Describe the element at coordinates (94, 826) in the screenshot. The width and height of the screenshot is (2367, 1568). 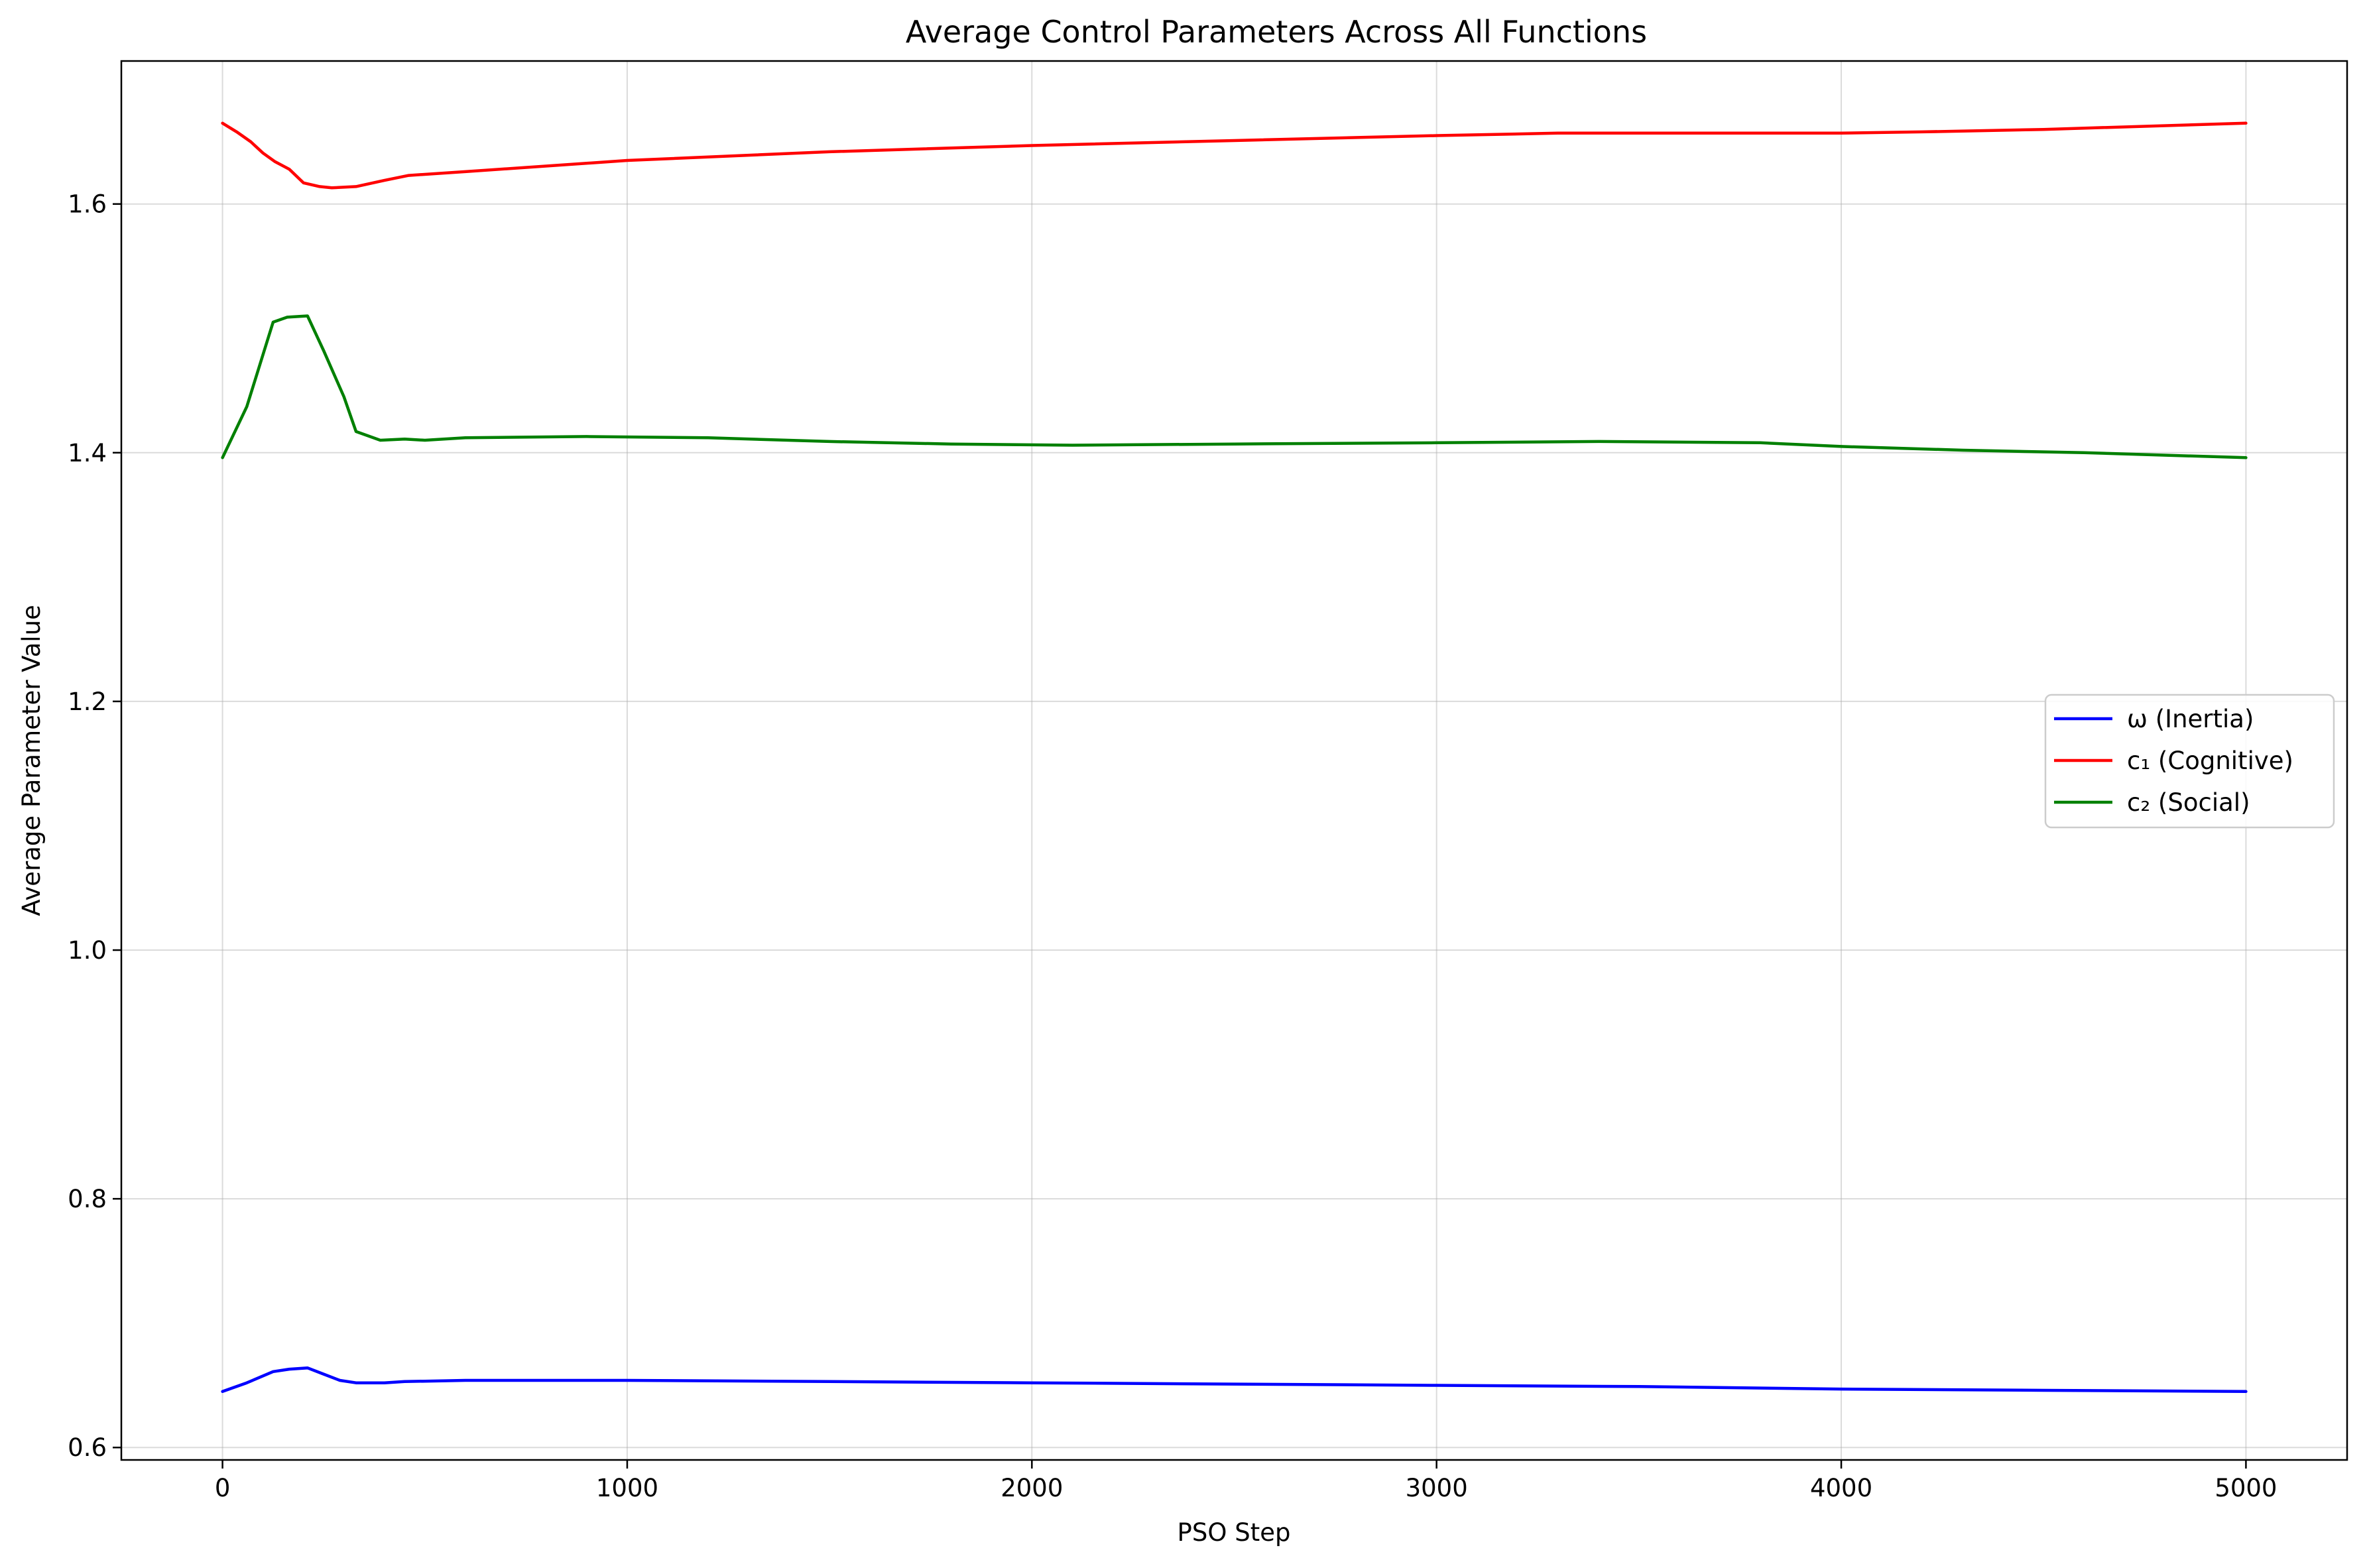
I see `y-axis-ticks: 0.6 0.8 1.0 1.2 1.4 1.6` at that location.